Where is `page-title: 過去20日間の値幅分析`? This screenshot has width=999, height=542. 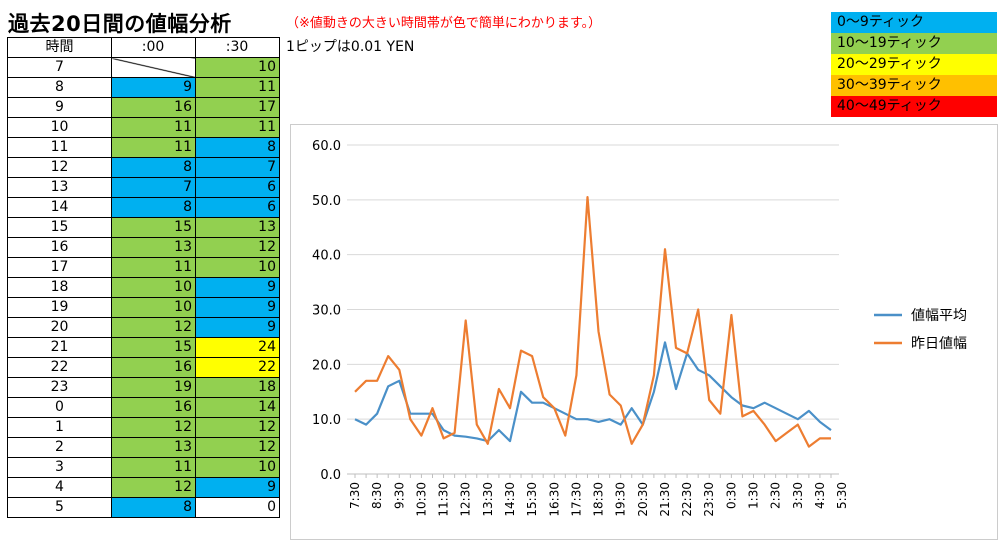 page-title: 過去20日間の値幅分析 is located at coordinates (120, 24).